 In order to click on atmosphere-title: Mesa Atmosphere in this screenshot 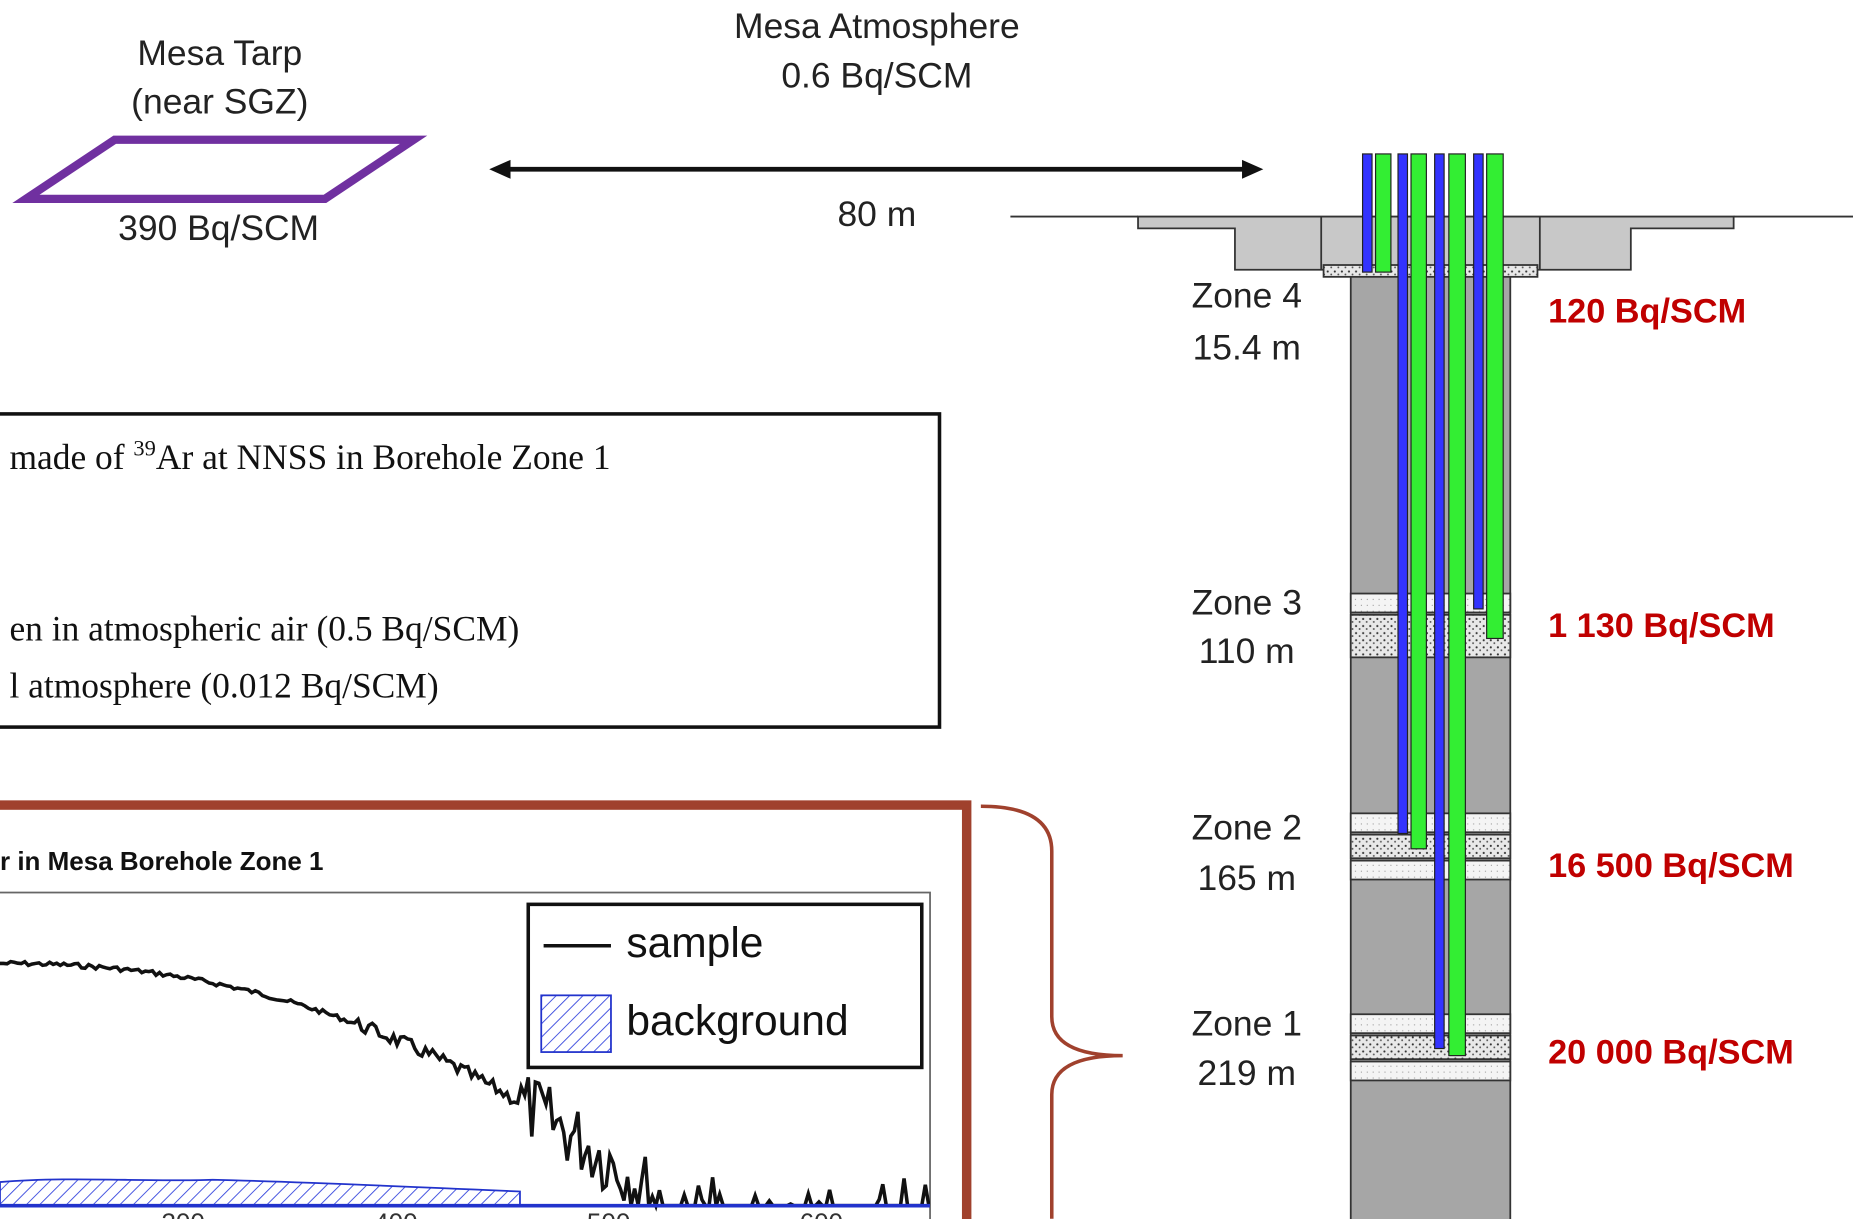, I will do `click(877, 26)`.